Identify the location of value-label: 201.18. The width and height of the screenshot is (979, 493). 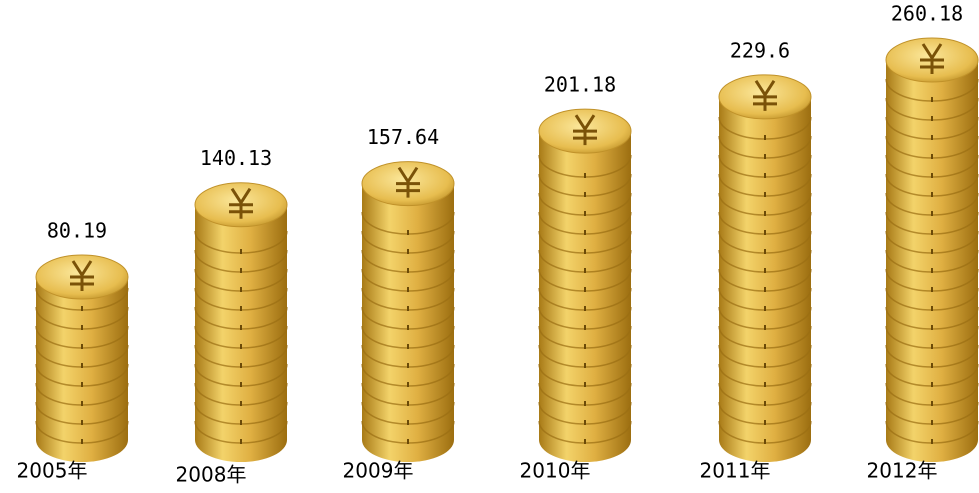
(580, 85).